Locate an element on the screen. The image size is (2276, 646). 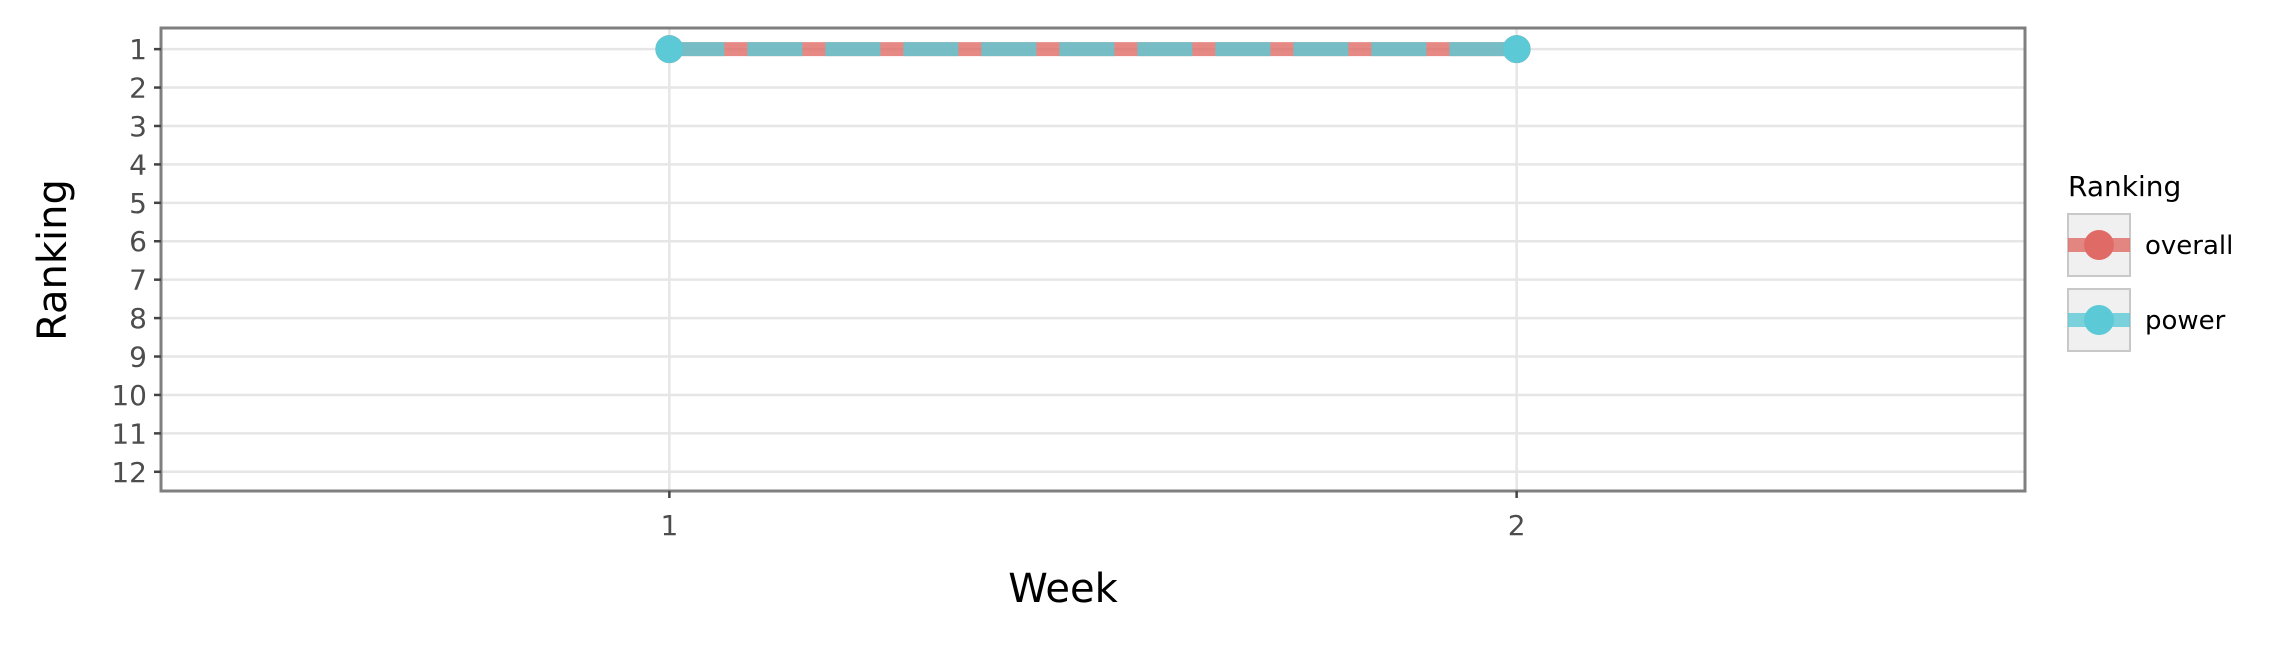
y-tick-label: 6 is located at coordinates (138, 241).